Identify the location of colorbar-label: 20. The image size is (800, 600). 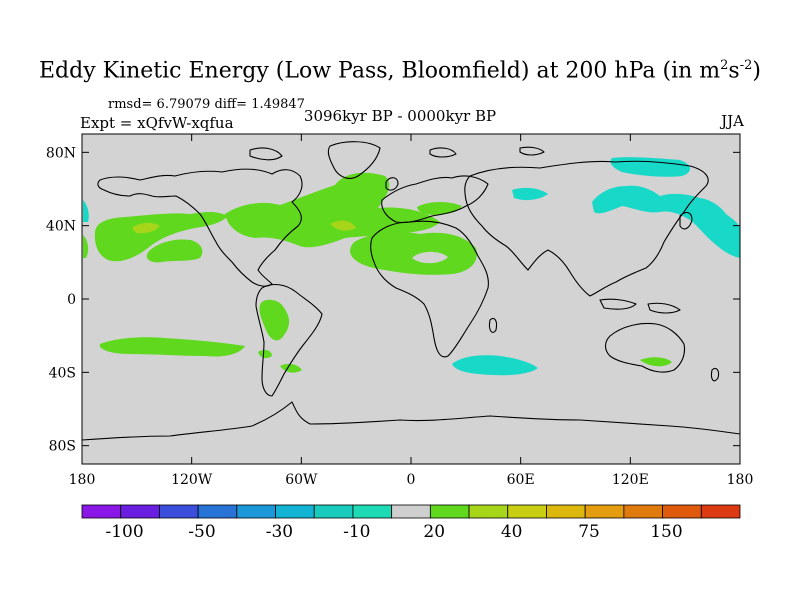
(434, 532).